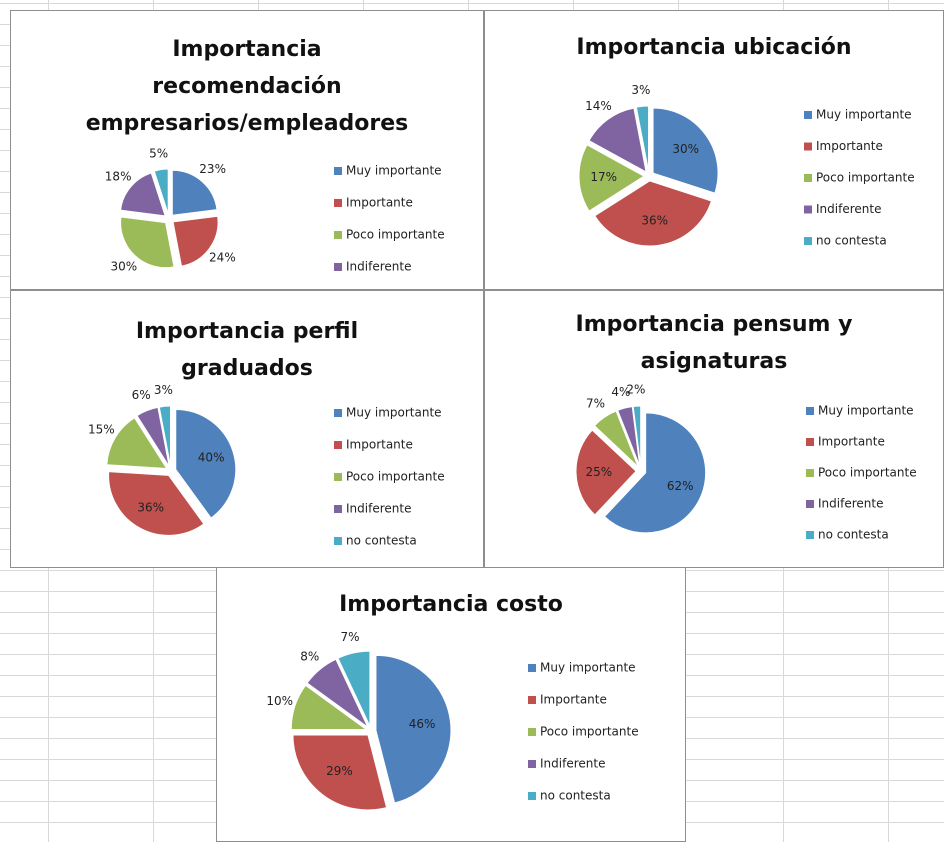 The height and width of the screenshot is (842, 944). I want to click on data-label: 23%, so click(212, 169).